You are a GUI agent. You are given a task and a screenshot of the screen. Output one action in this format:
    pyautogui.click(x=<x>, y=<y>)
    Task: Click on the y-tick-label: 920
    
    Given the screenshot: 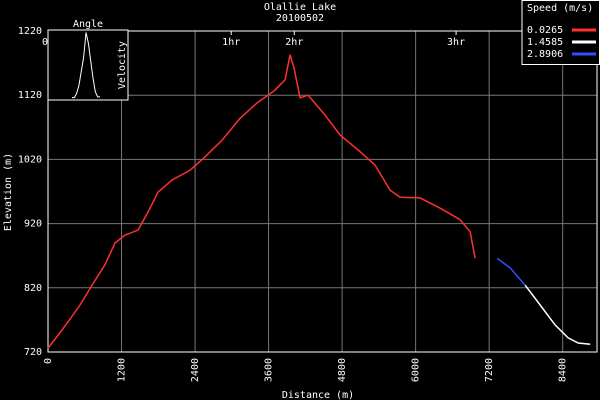 What is the action you would take?
    pyautogui.click(x=33, y=224)
    